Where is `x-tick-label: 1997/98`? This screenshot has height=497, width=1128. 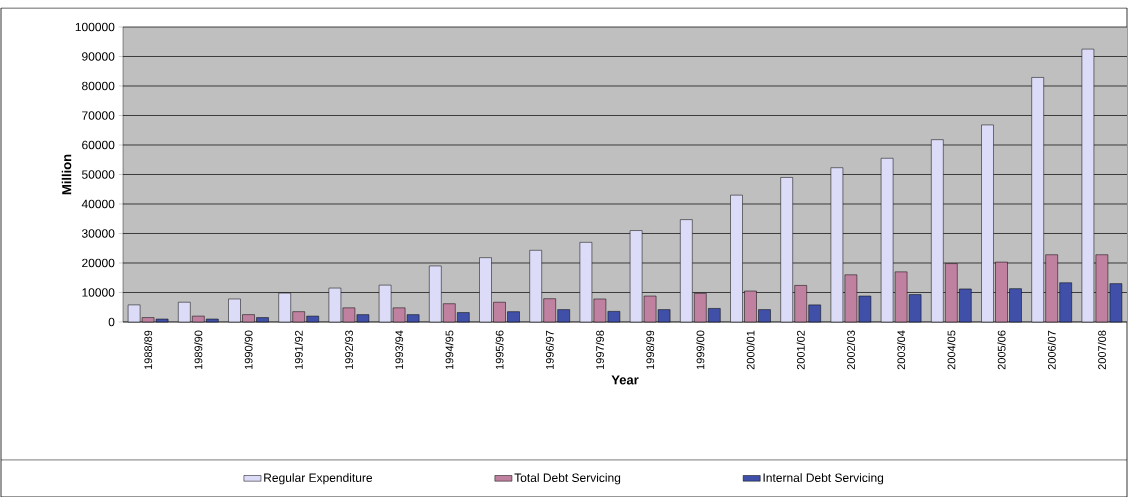
x-tick-label: 1997/98 is located at coordinates (599, 349).